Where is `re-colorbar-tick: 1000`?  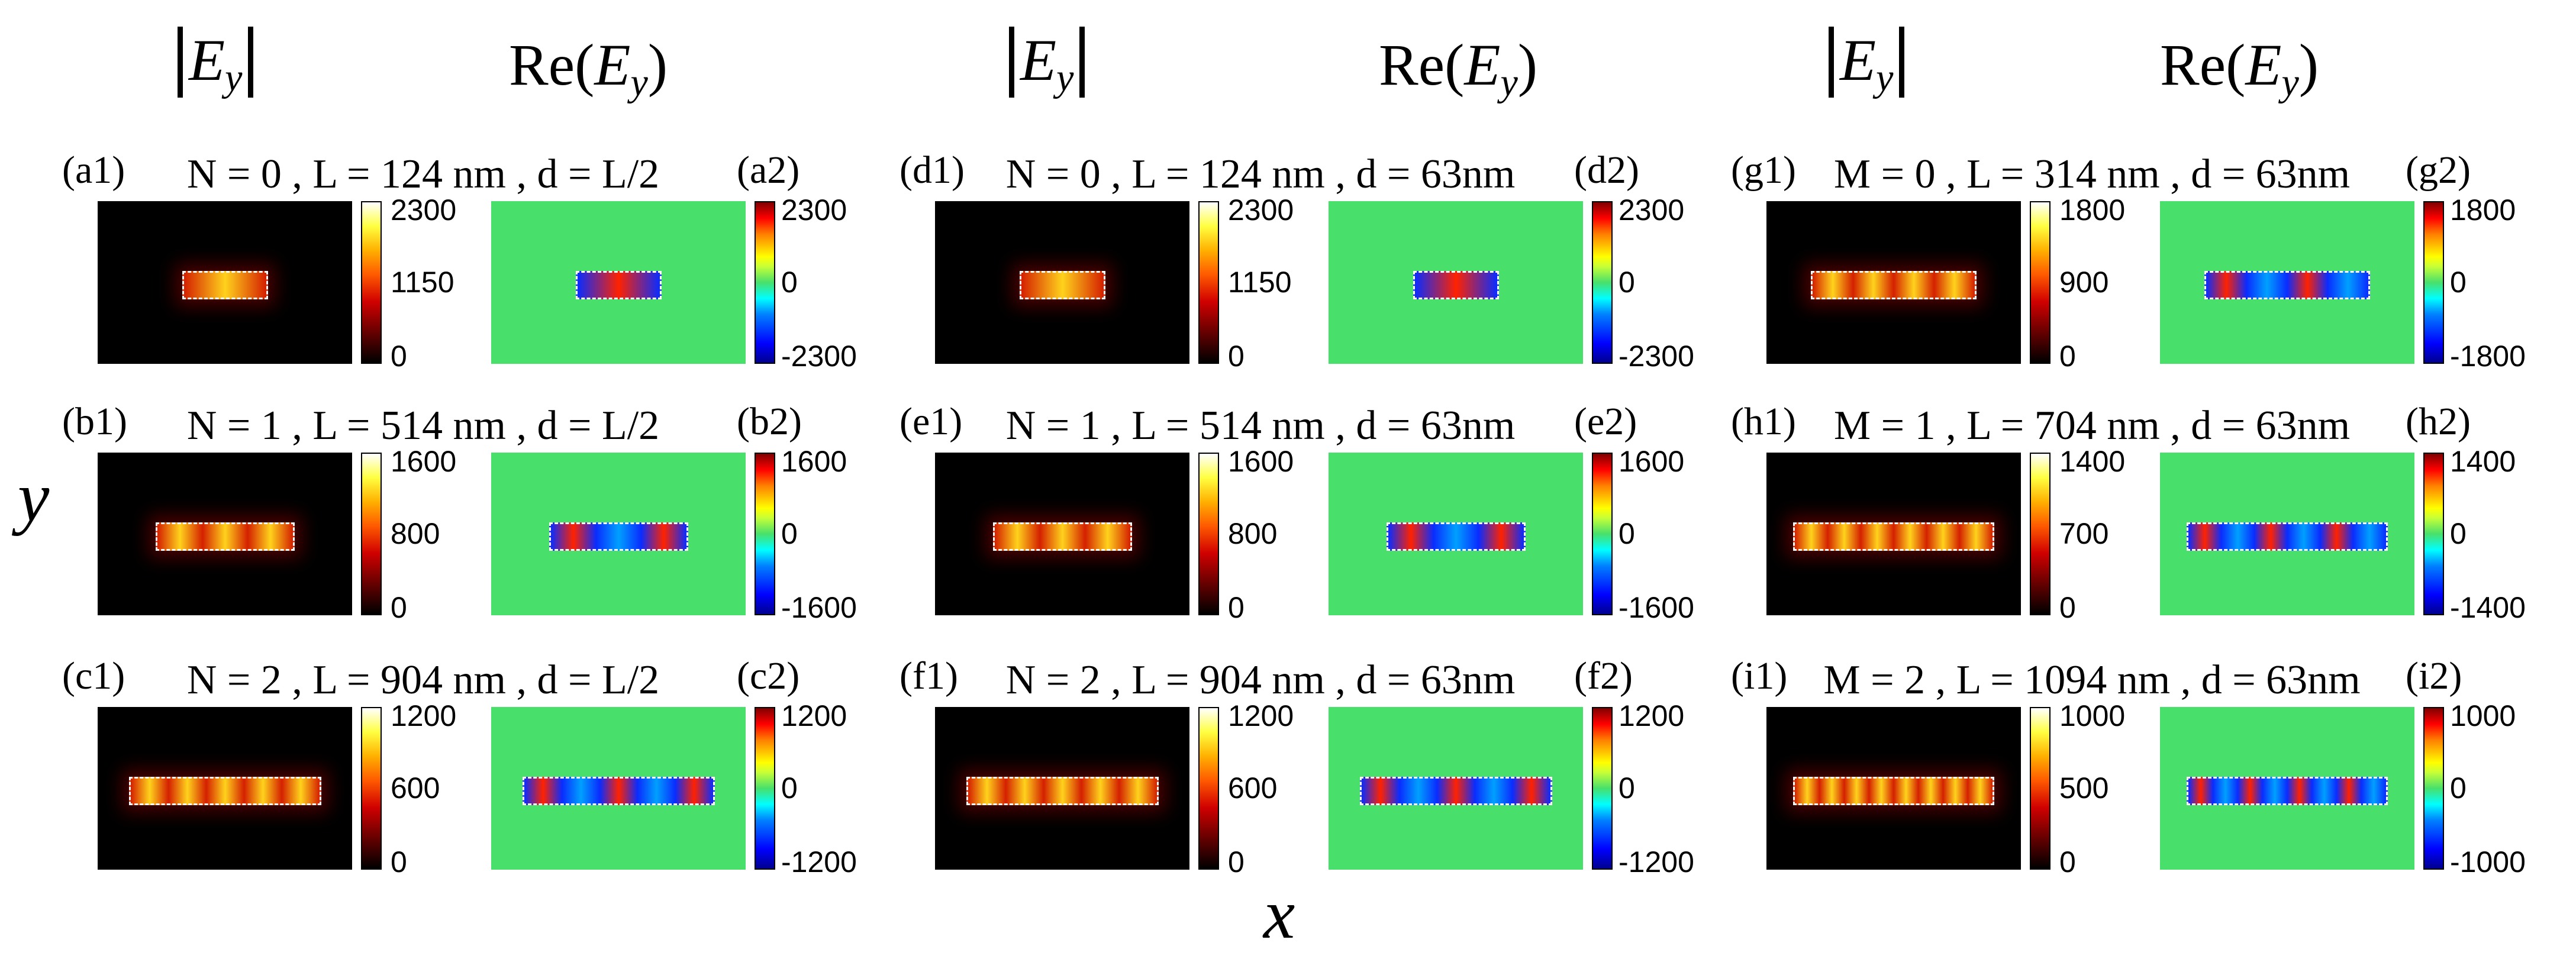
re-colorbar-tick: 1000 is located at coordinates (2483, 715).